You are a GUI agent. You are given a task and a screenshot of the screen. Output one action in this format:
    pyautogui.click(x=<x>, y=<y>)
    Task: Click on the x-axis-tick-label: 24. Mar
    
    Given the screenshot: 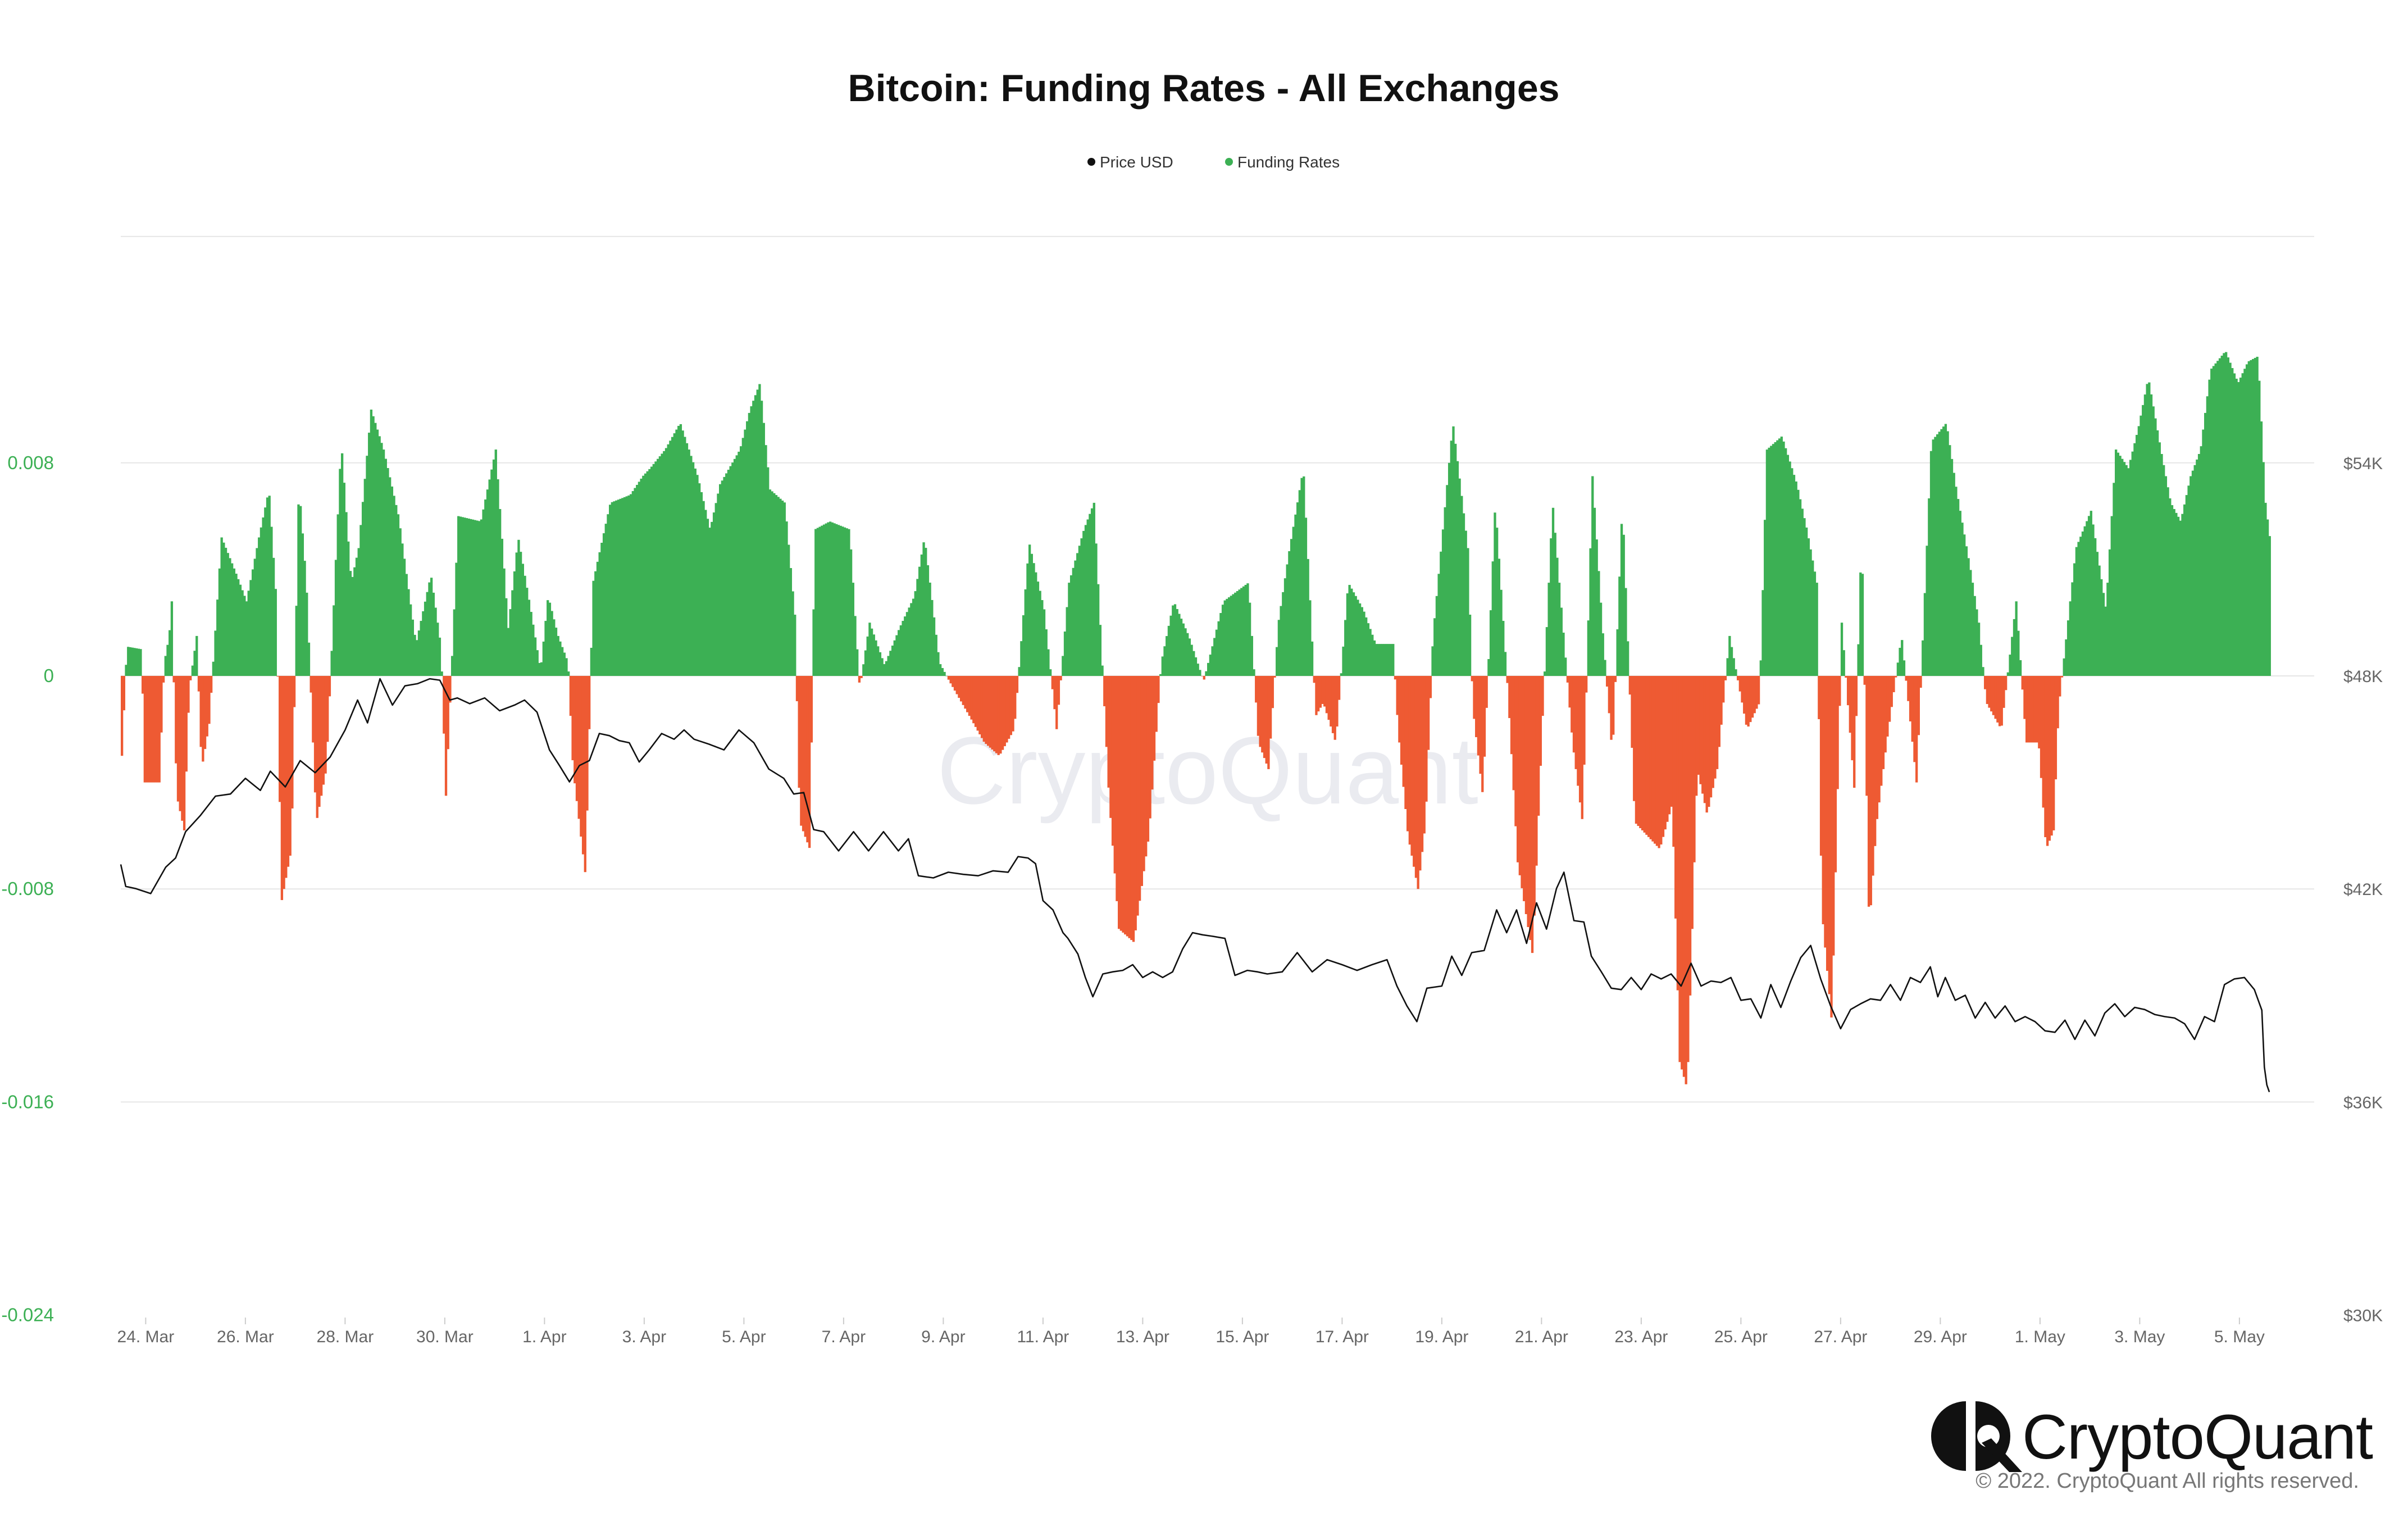 What is the action you would take?
    pyautogui.click(x=146, y=1337)
    